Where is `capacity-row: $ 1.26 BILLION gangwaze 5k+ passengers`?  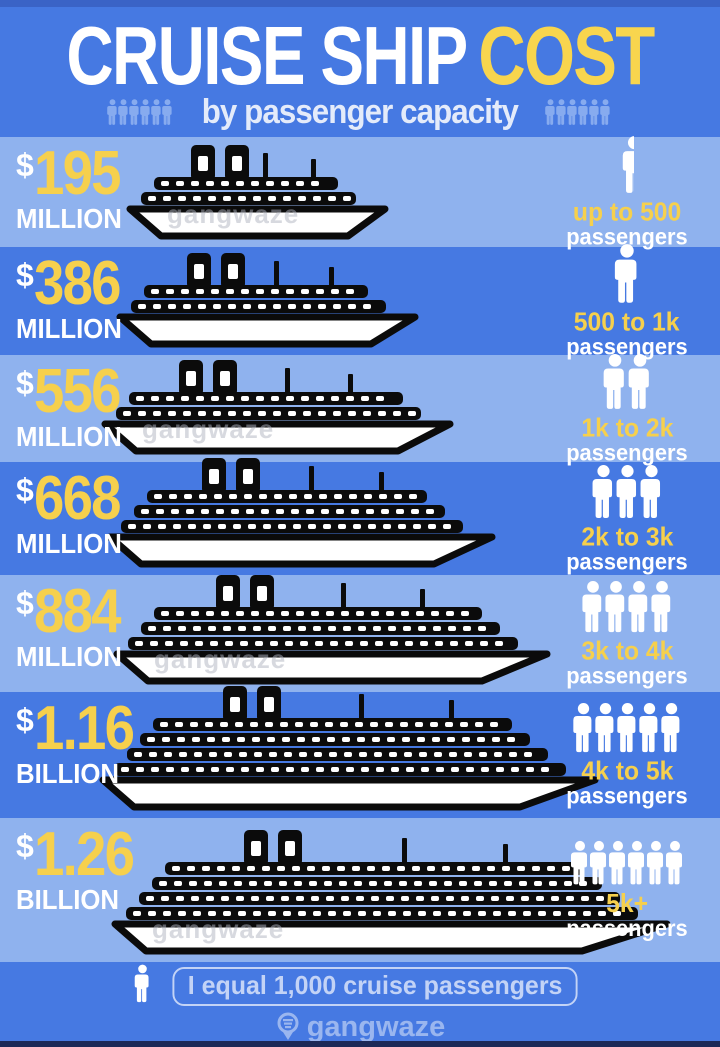
capacity-row: $ 1.26 BILLION gangwaze 5k+ passengers is located at coordinates (360, 890).